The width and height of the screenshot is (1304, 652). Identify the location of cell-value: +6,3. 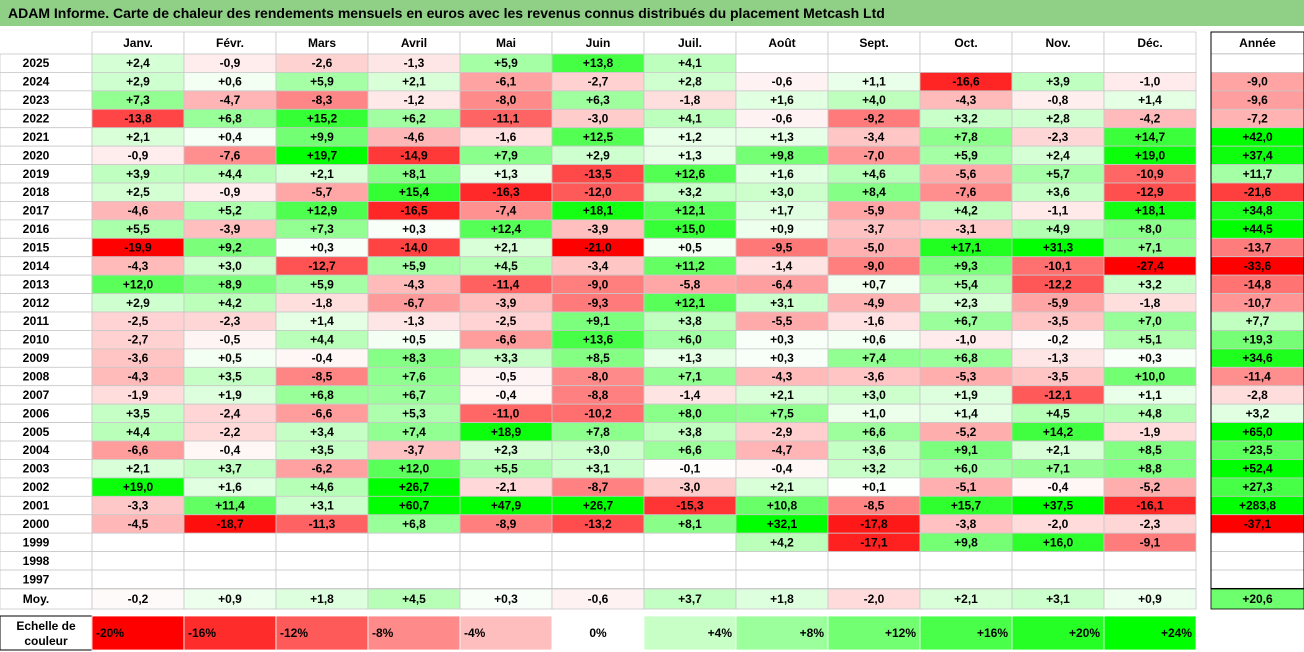
(598, 100).